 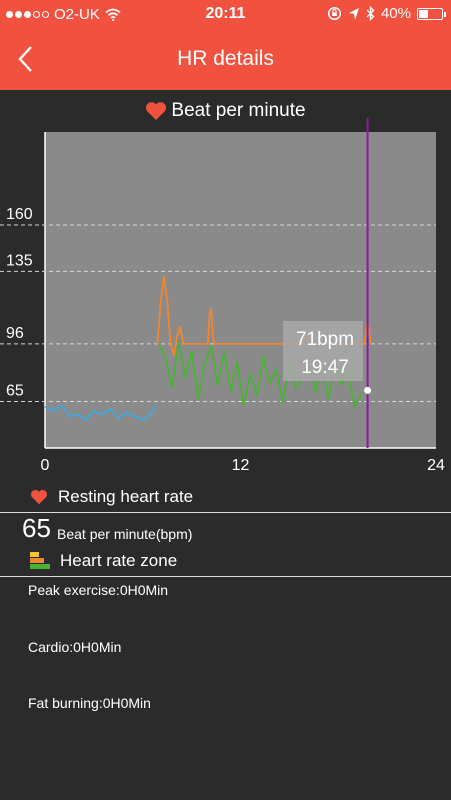 I want to click on zone-heading: Heart rate zone, so click(x=103, y=561).